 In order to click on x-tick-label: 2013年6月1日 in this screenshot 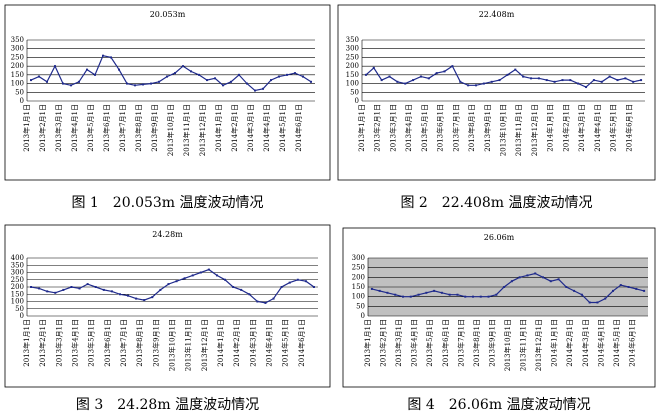, I will do `click(445, 343)`.